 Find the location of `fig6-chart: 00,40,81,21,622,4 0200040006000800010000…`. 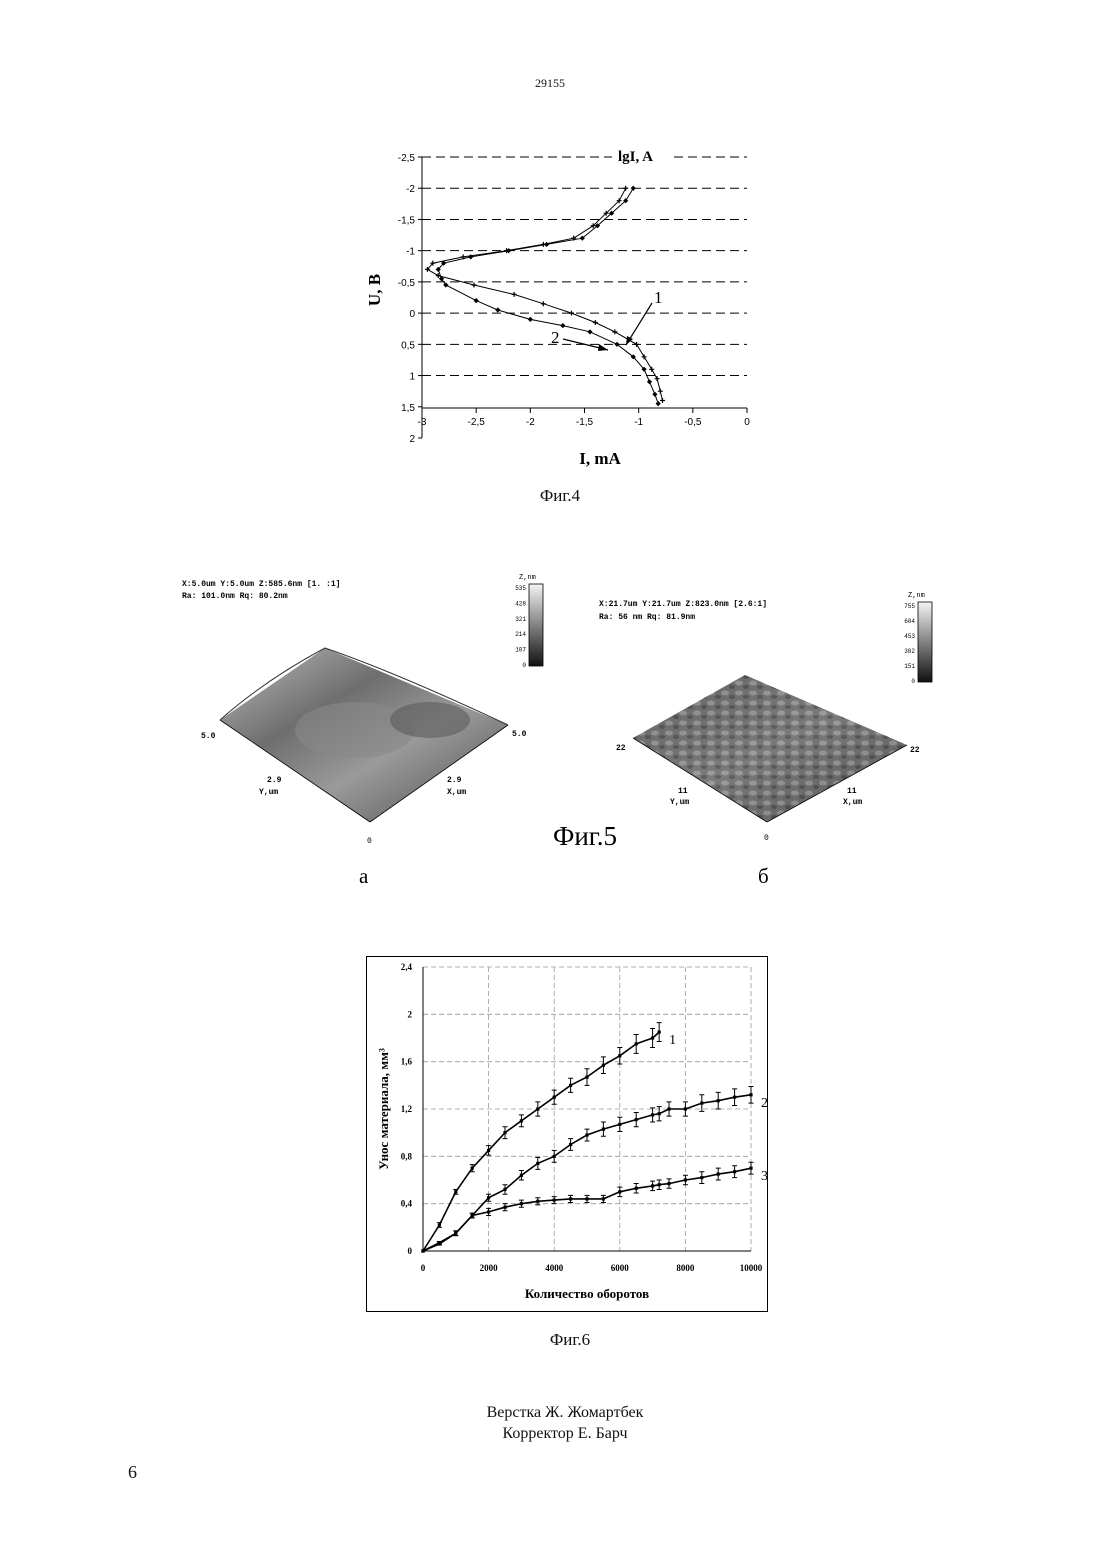

fig6-chart: 00,40,81,21,622,4 0200040006000800010000… is located at coordinates (567, 1134).